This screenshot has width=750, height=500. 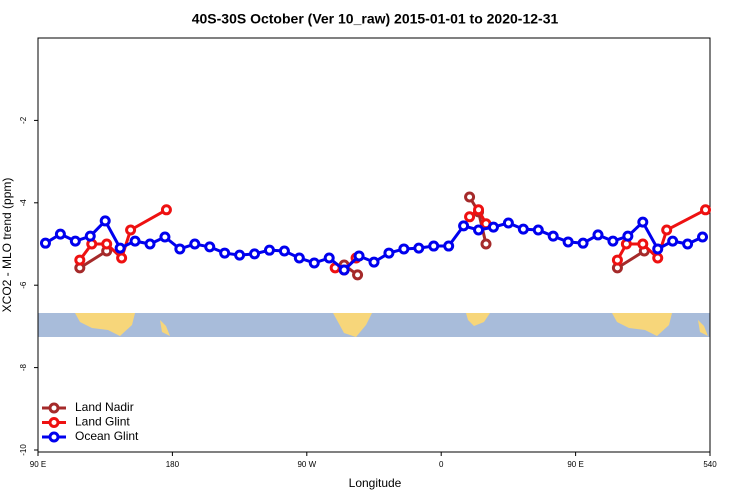 I want to click on legend-label: Ocean Glint, so click(x=107, y=436).